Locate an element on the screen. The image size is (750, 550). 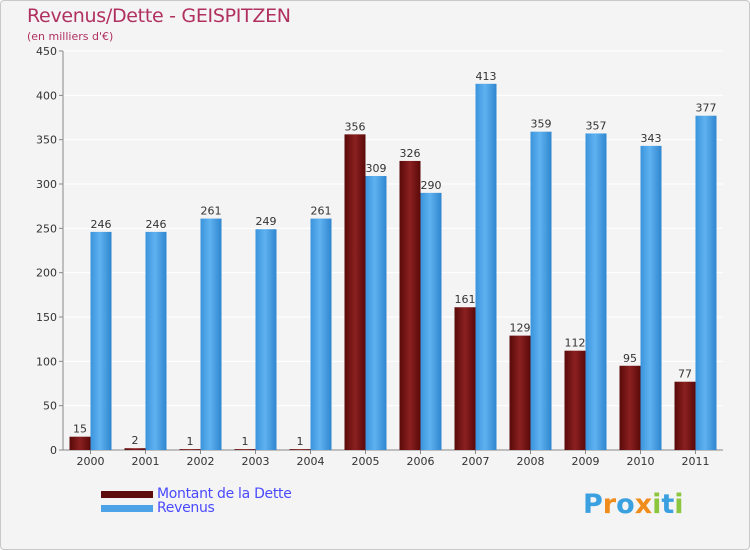
x-tick-label: 2000 is located at coordinates (91, 461).